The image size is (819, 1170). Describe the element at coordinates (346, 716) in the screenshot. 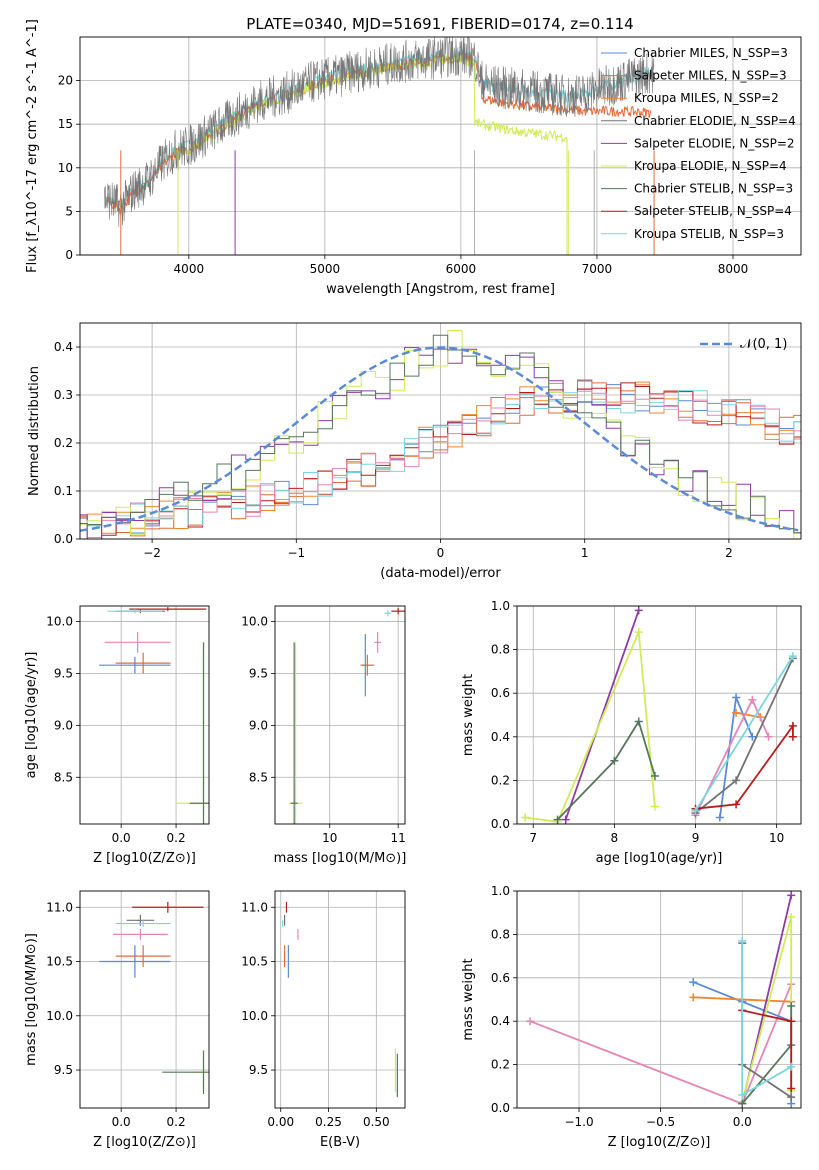

I see `age-vs-mass-marks` at that location.